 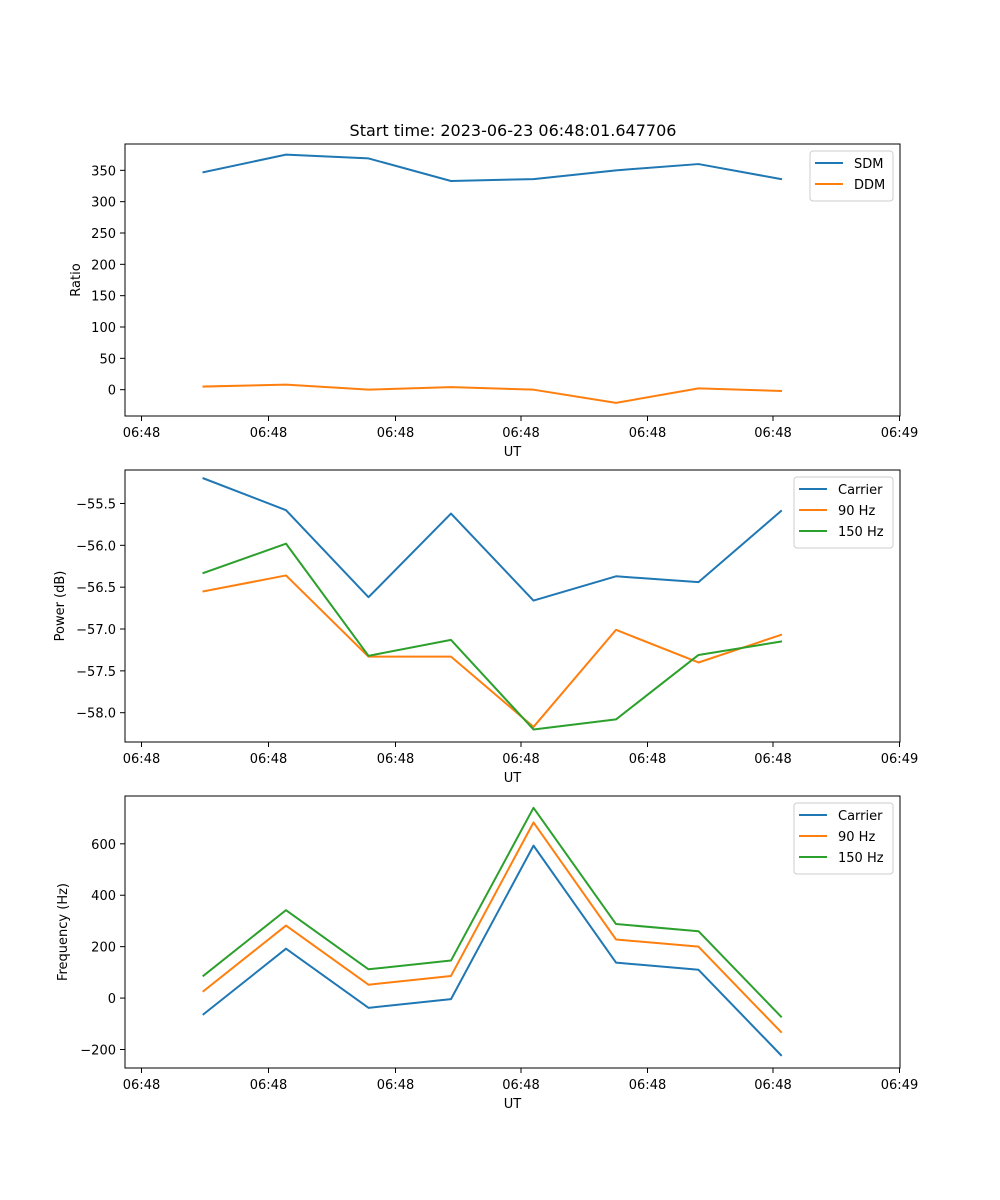 What do you see at coordinates (868, 164) in the screenshot?
I see `legend-label: SDM` at bounding box center [868, 164].